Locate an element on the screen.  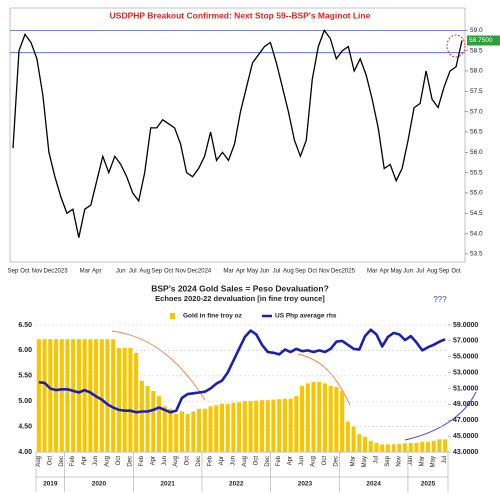
x-tick-label: 2023 is located at coordinates (61, 272).